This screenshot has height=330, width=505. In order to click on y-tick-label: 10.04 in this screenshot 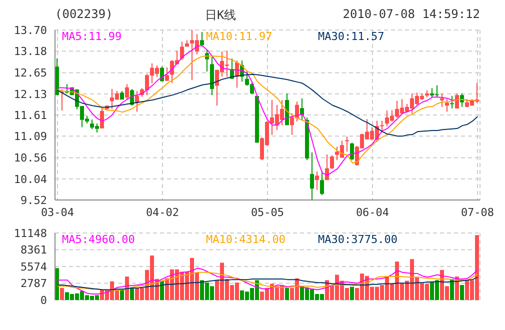, I will do `click(31, 179)`.